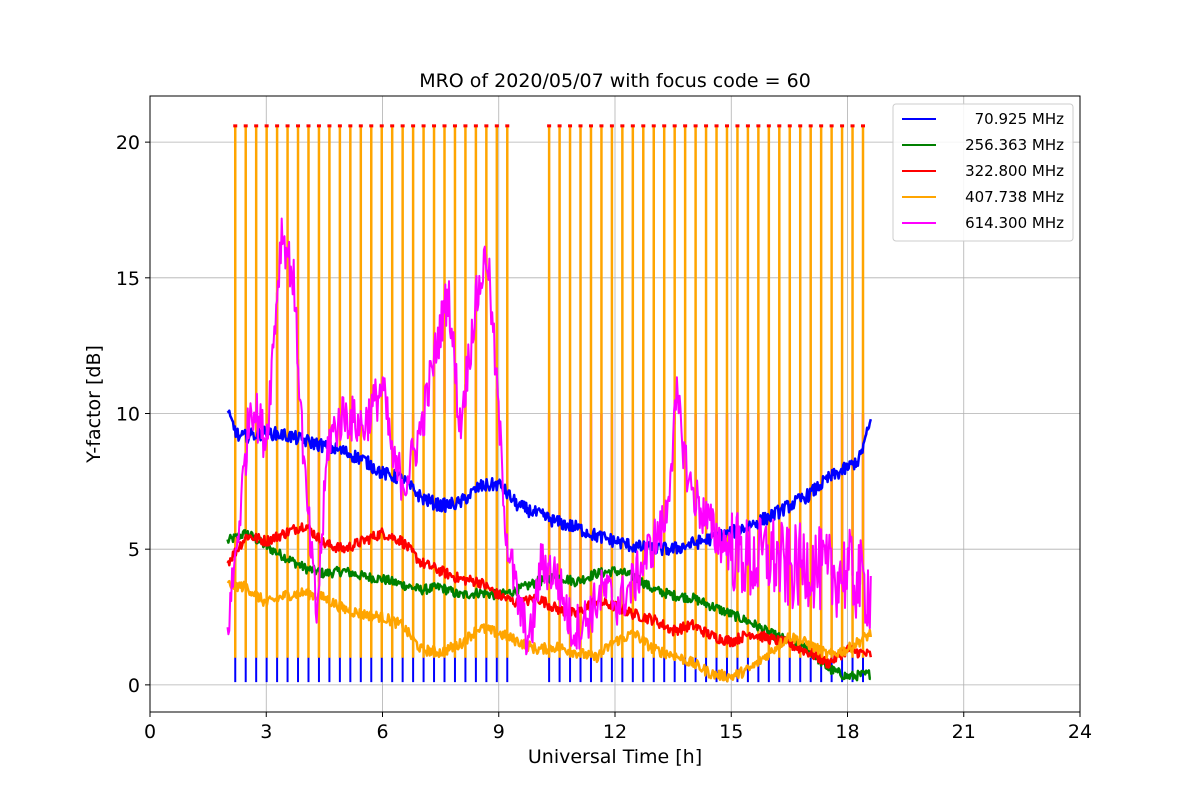 The image size is (1200, 800). I want to click on legend-box, so click(983, 172).